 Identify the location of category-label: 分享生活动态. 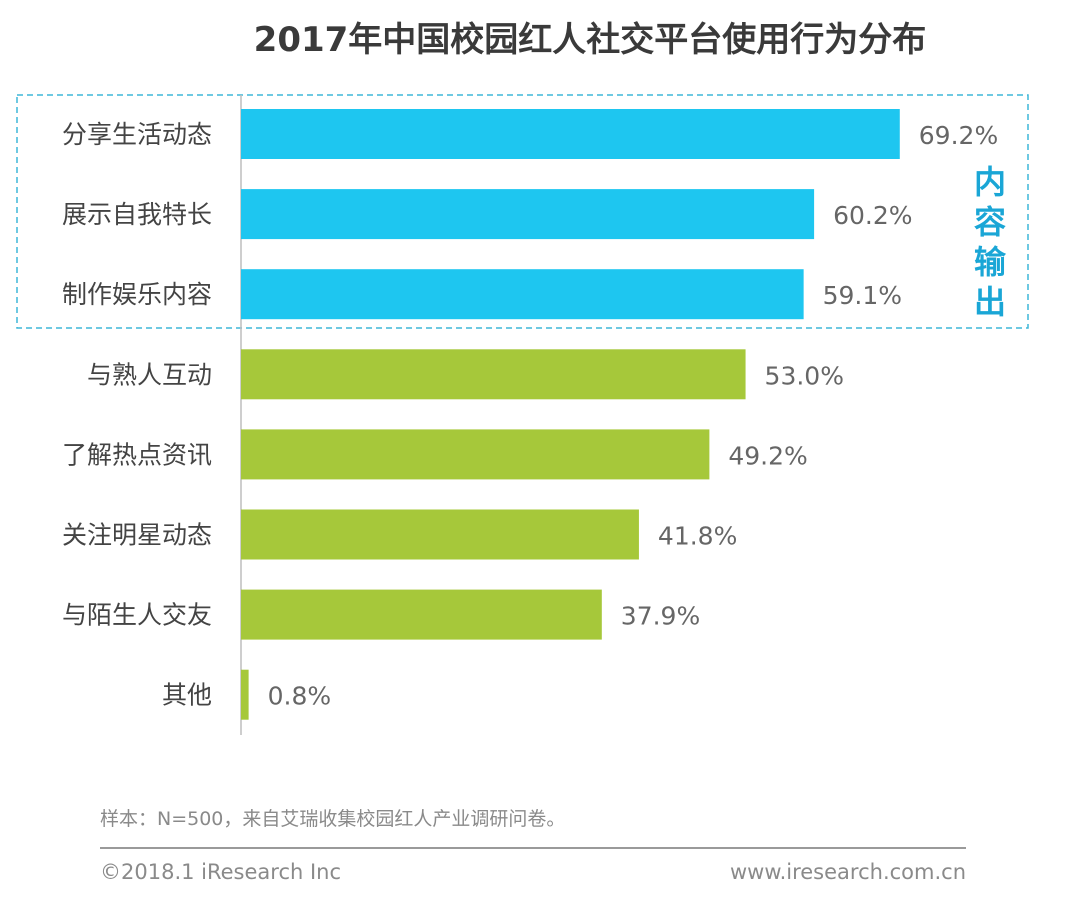
(137, 134).